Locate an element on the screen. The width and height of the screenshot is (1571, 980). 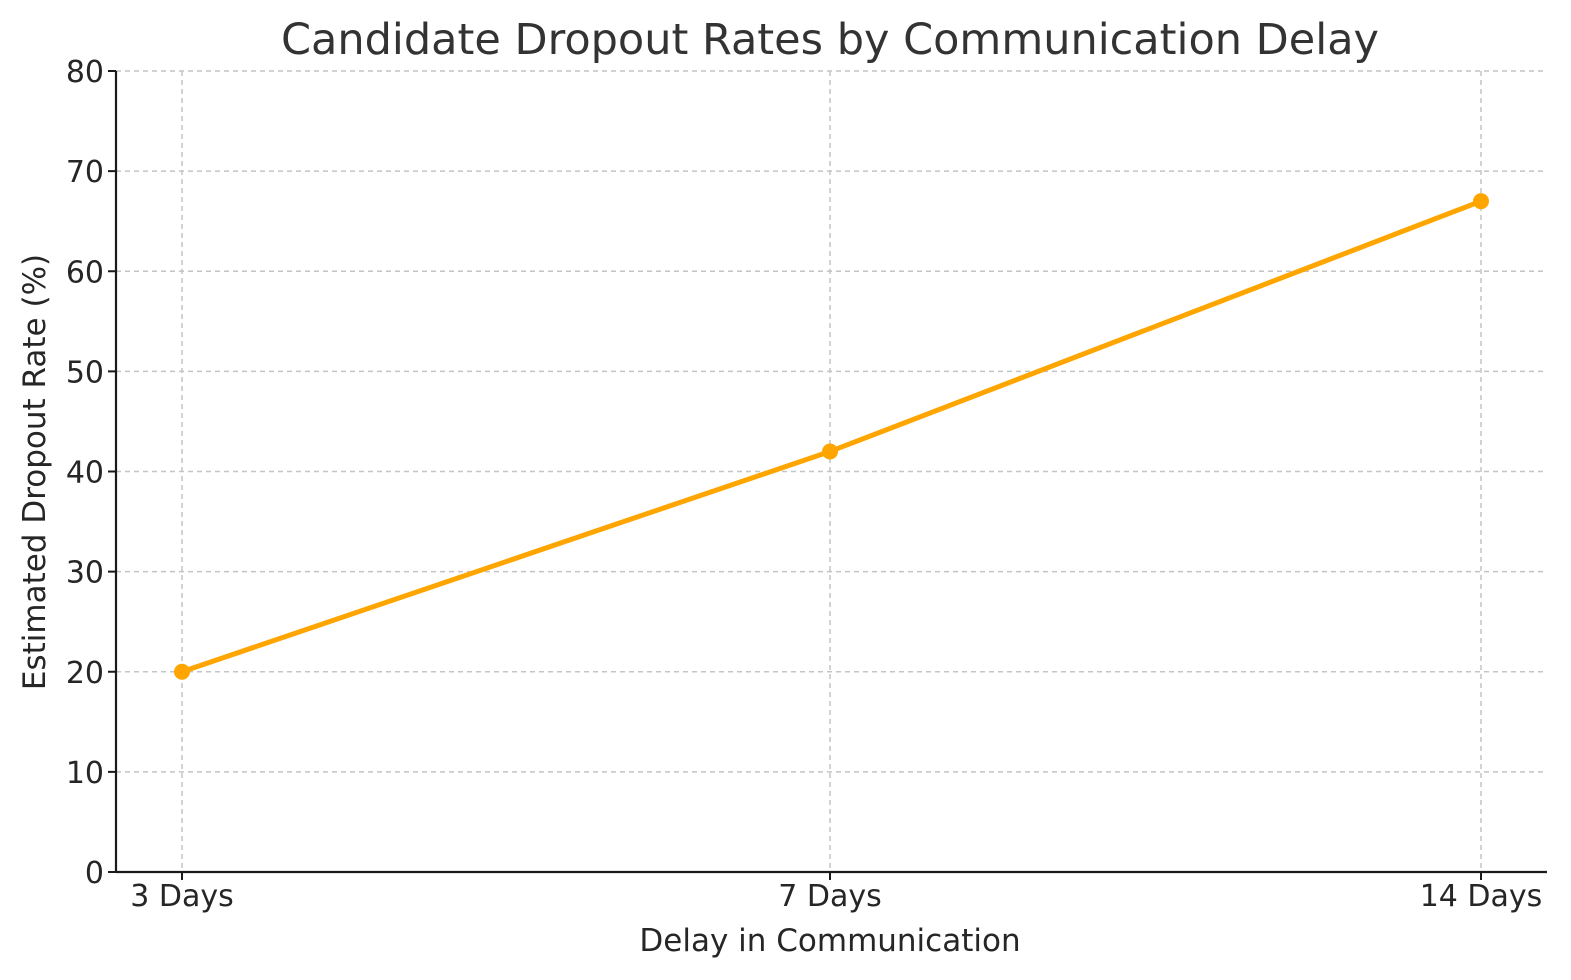
y-tick-label: 20 is located at coordinates (85, 673).